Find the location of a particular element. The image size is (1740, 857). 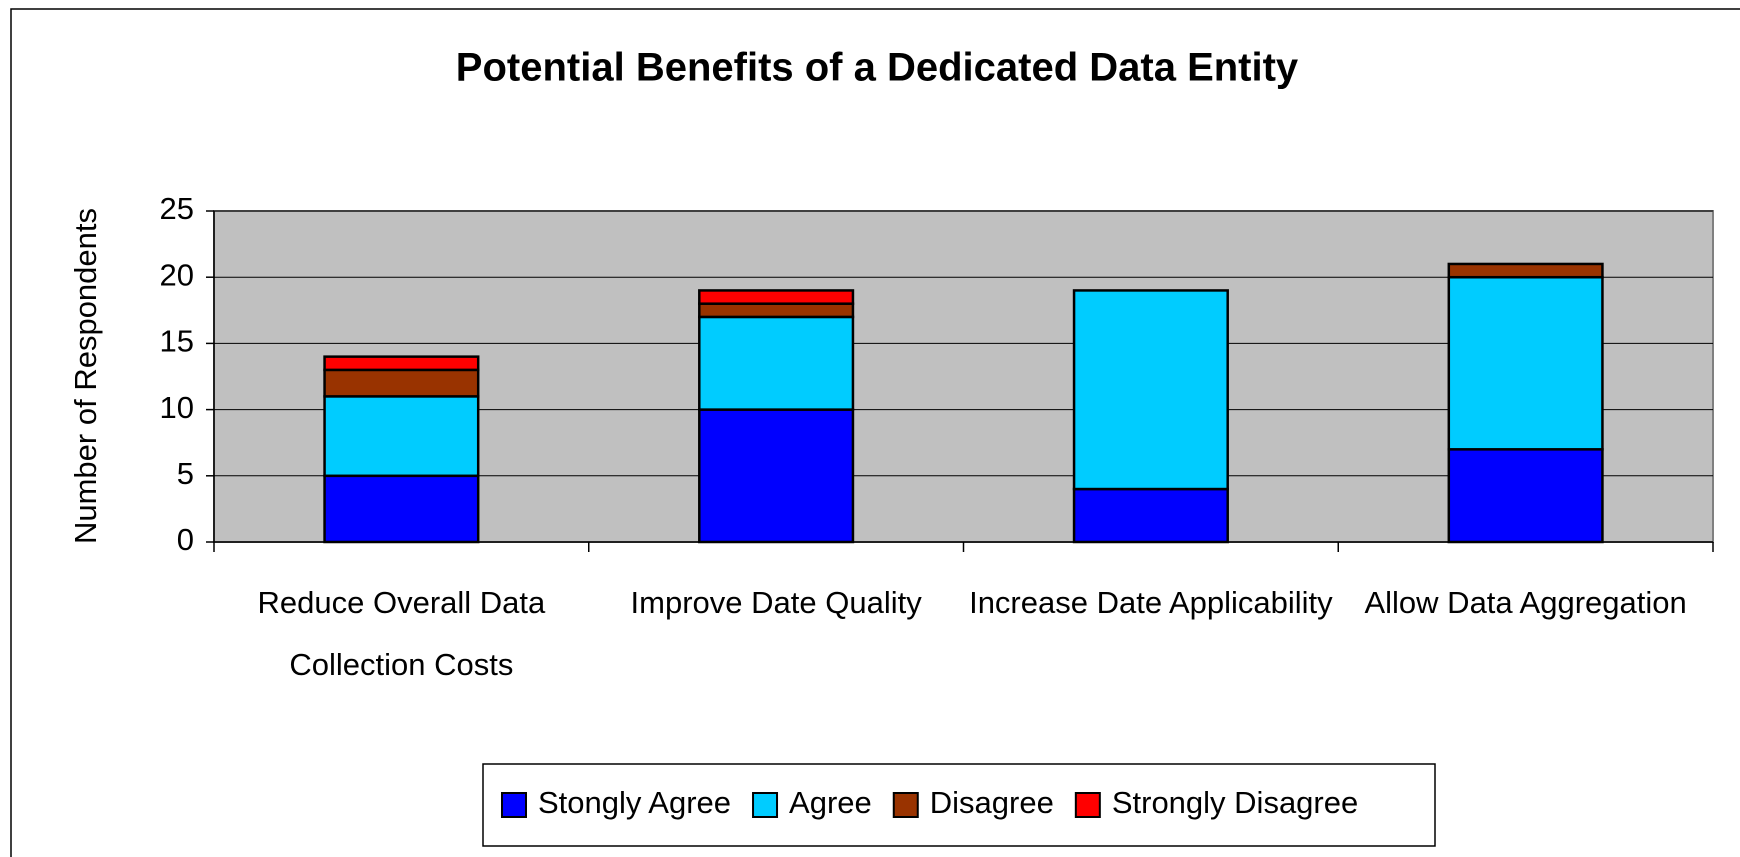

y-tick-label: 20 is located at coordinates (177, 274).